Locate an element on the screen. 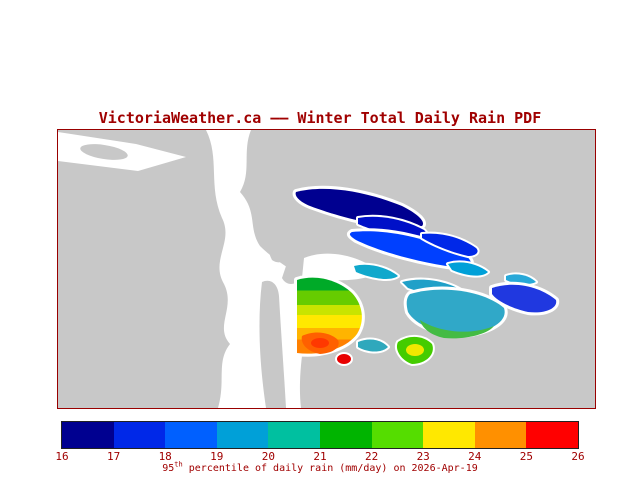 The width and height of the screenshot is (640, 480). colorbar-ticks: 16 17 18 19 20 21 22 23 24 25 26 is located at coordinates (319, 456).